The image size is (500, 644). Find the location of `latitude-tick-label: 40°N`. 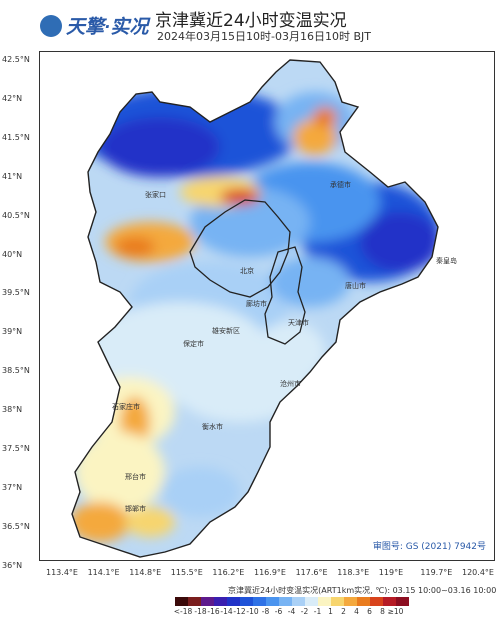

latitude-tick-label: 40°N is located at coordinates (12, 254).